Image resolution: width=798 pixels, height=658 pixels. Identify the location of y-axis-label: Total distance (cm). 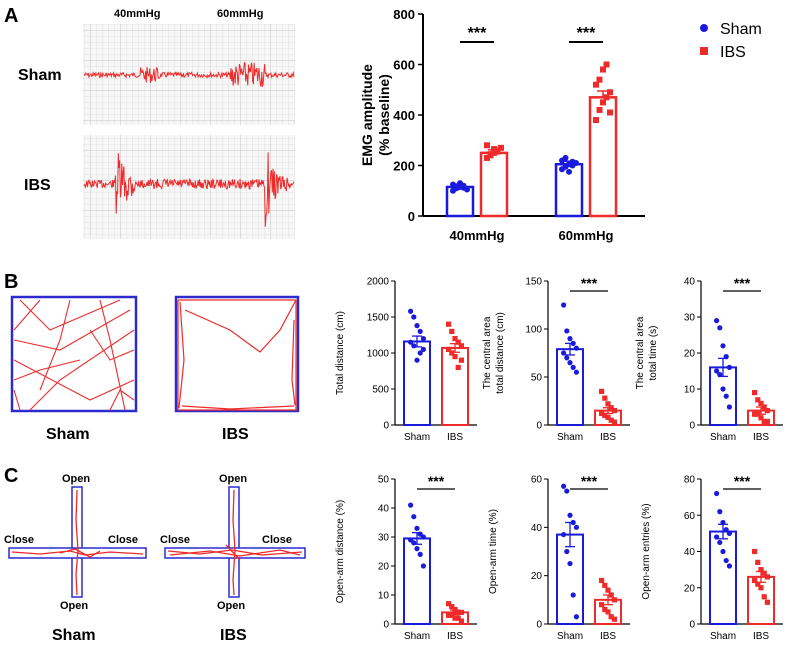
(340, 353).